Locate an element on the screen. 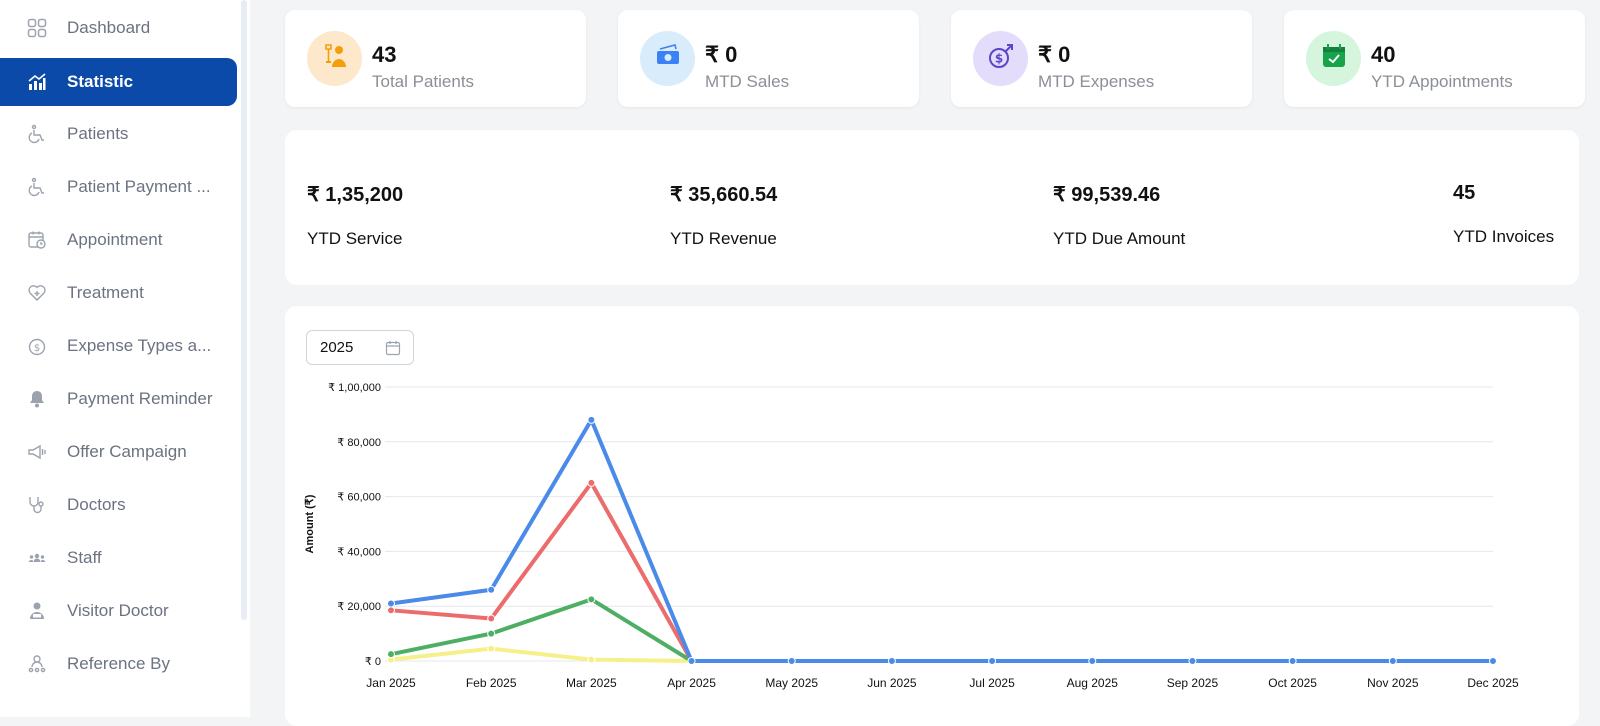 This screenshot has height=726, width=1600. calendar-check-icon is located at coordinates (1334, 58).